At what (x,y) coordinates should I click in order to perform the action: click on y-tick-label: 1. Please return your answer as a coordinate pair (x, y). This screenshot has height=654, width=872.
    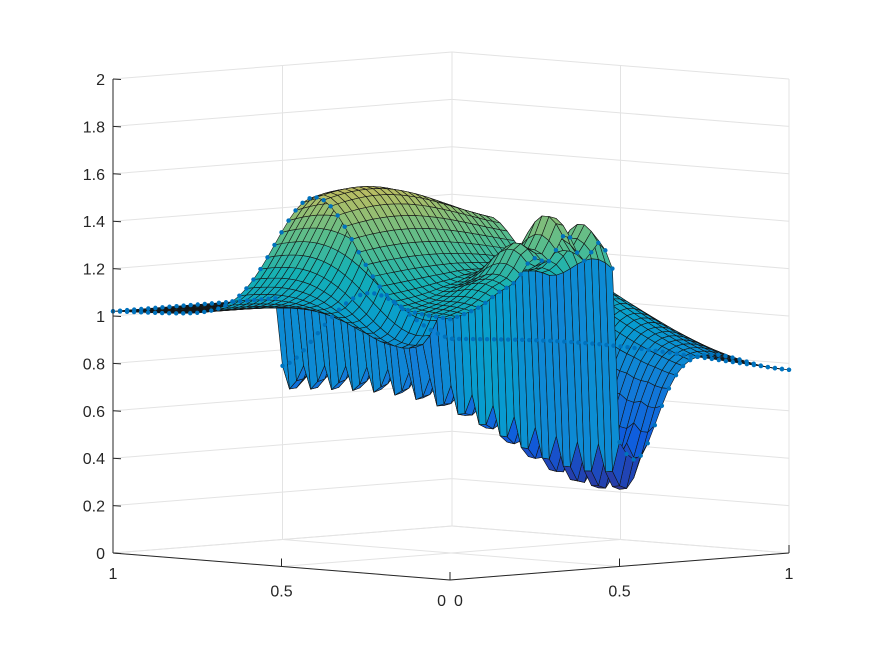
    Looking at the image, I should click on (789, 574).